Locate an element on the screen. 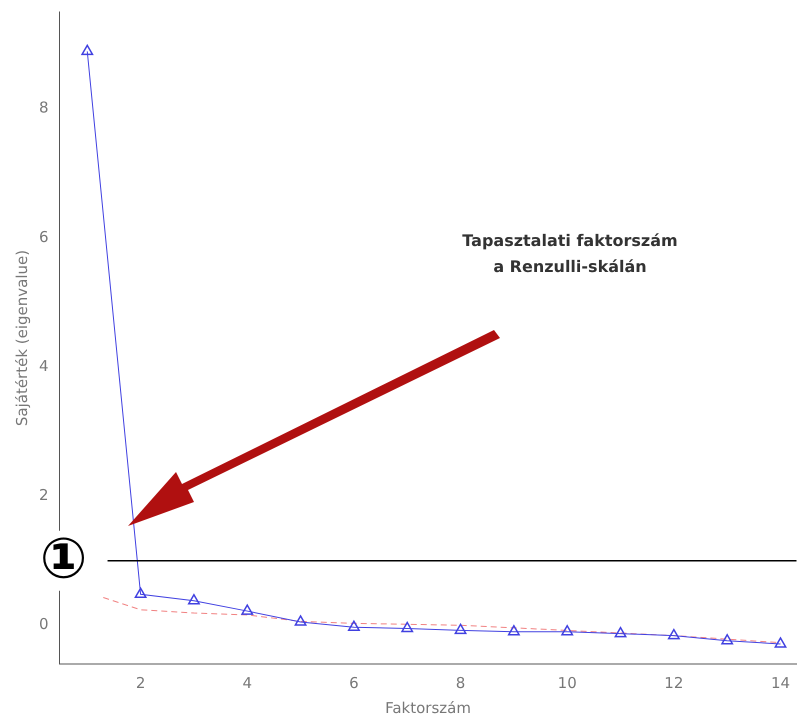  x-axis-title: Faktorszám is located at coordinates (428, 707).